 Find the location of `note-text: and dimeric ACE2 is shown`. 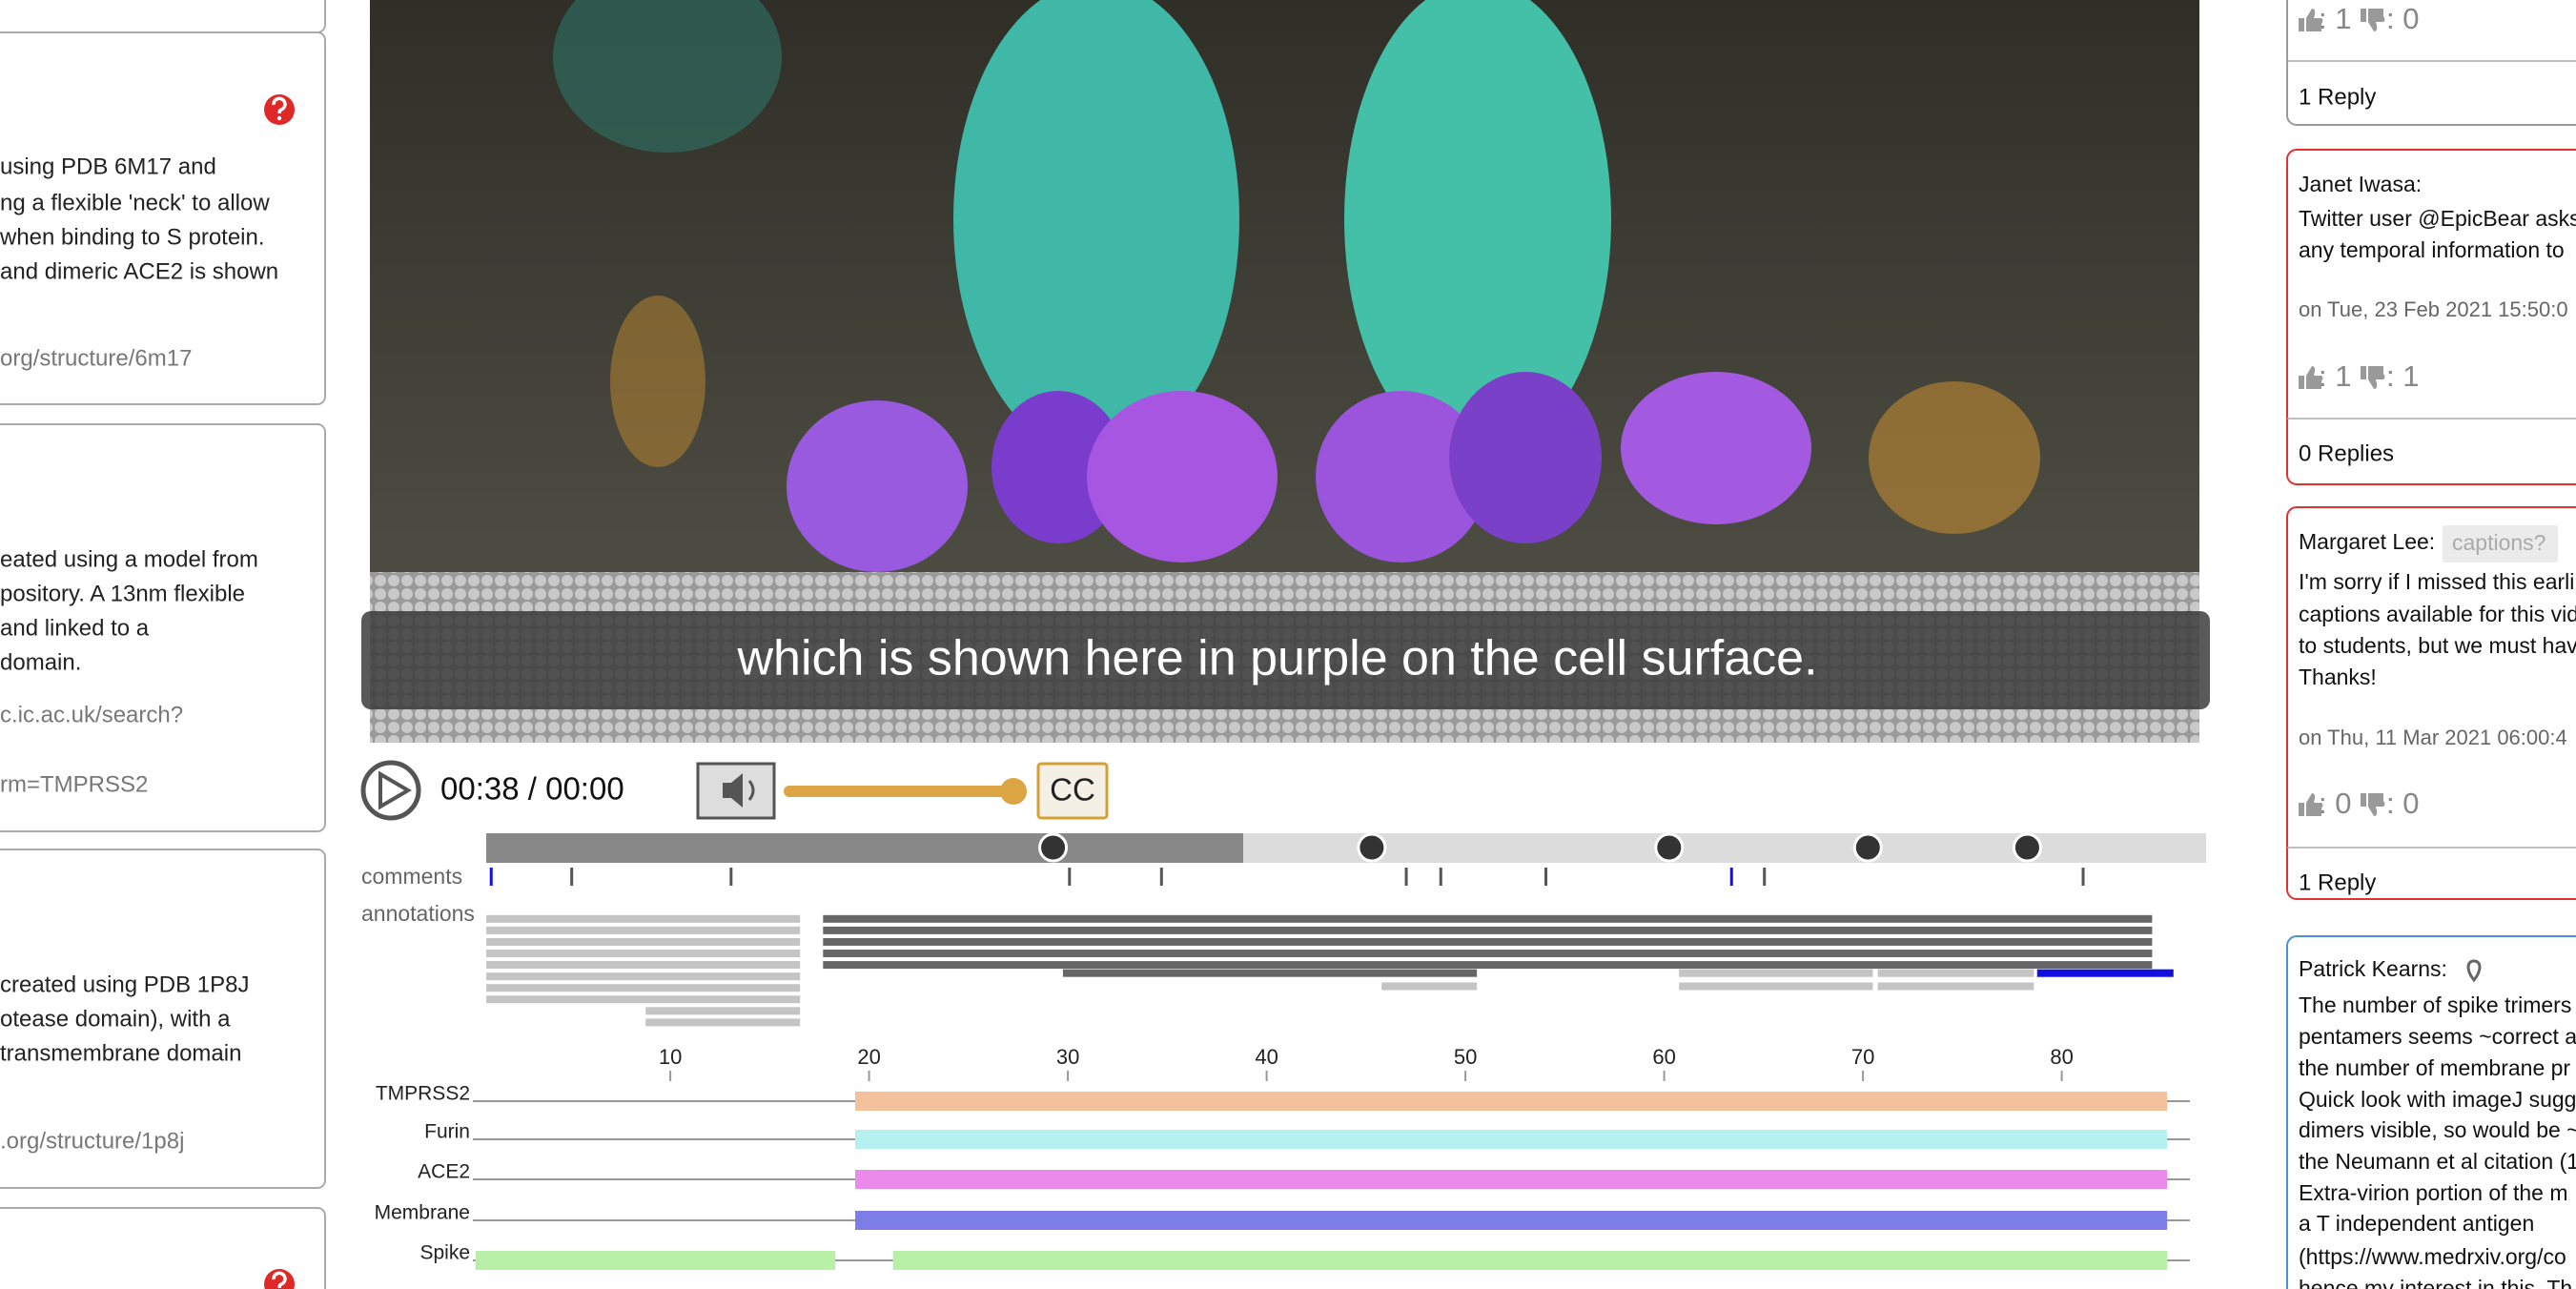

note-text: and dimeric ACE2 is shown is located at coordinates (139, 271).